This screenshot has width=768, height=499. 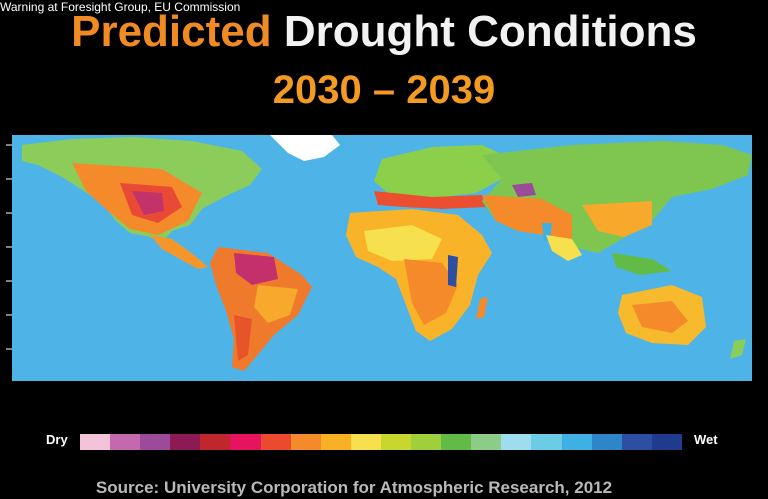 What do you see at coordinates (382, 378) in the screenshot?
I see `antarctic-edge` at bounding box center [382, 378].